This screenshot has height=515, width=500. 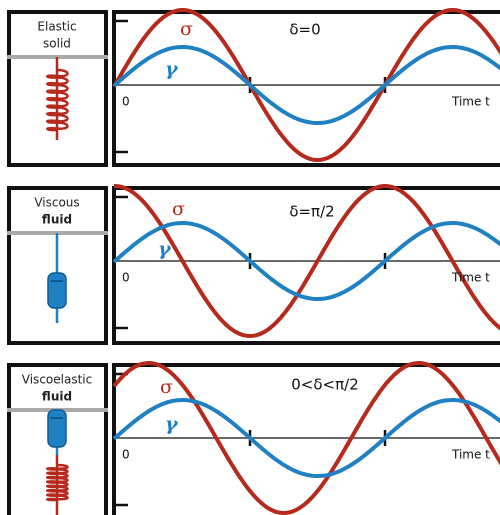 I want to click on element-label: Viscous, so click(x=56, y=203).